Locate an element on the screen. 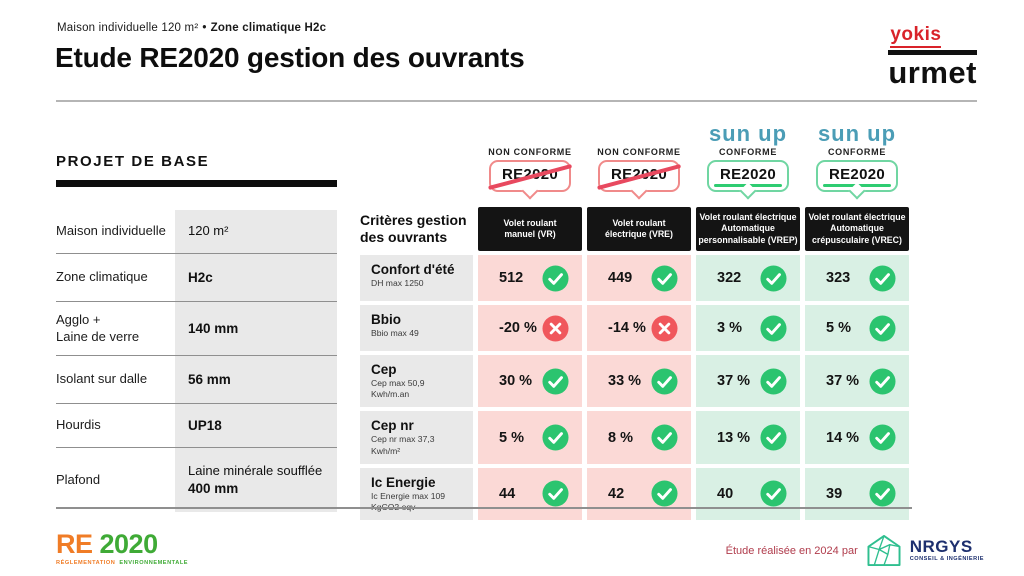 The width and height of the screenshot is (1024, 576). project-row: Agglo + Laine de verre 140 mm is located at coordinates (196, 329).